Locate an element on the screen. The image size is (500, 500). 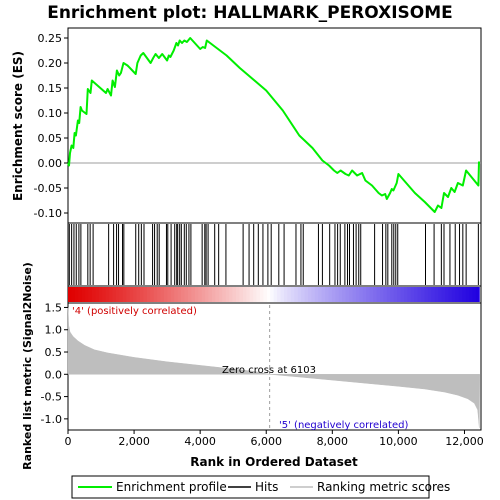
metric-y-tick-label: -1.0 is located at coordinates (51, 419).